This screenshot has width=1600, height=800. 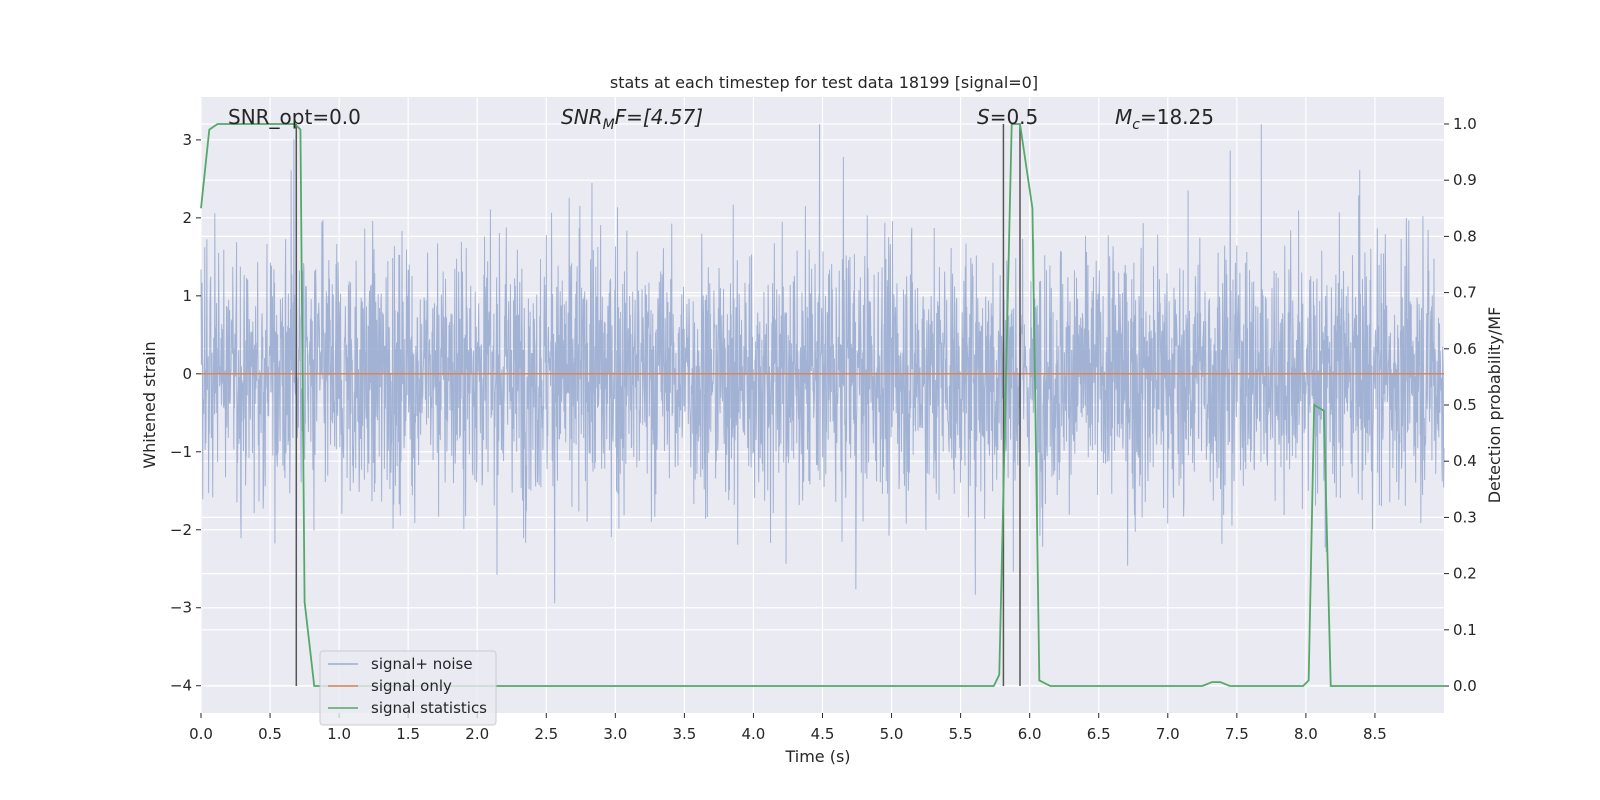 What do you see at coordinates (1237, 734) in the screenshot?
I see `x-tick-label: 7.5` at bounding box center [1237, 734].